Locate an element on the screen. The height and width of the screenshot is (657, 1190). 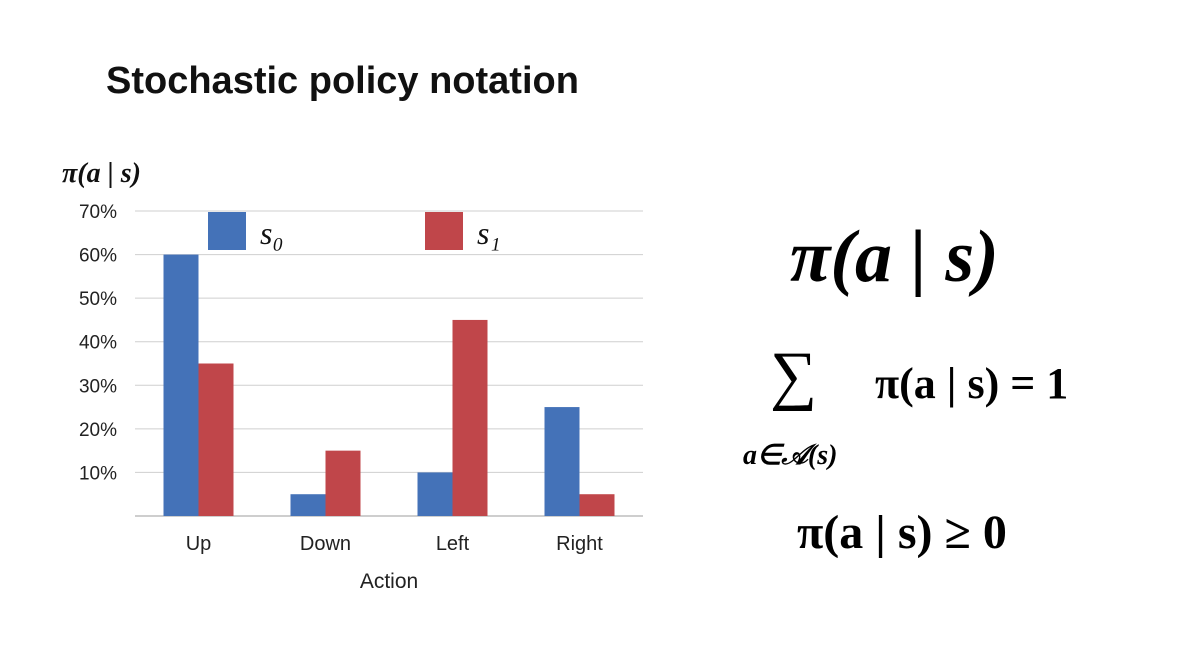
y-tick-labels: 10% 20% 30% 40% 50% 60% 70% is located at coordinates (98, 343).